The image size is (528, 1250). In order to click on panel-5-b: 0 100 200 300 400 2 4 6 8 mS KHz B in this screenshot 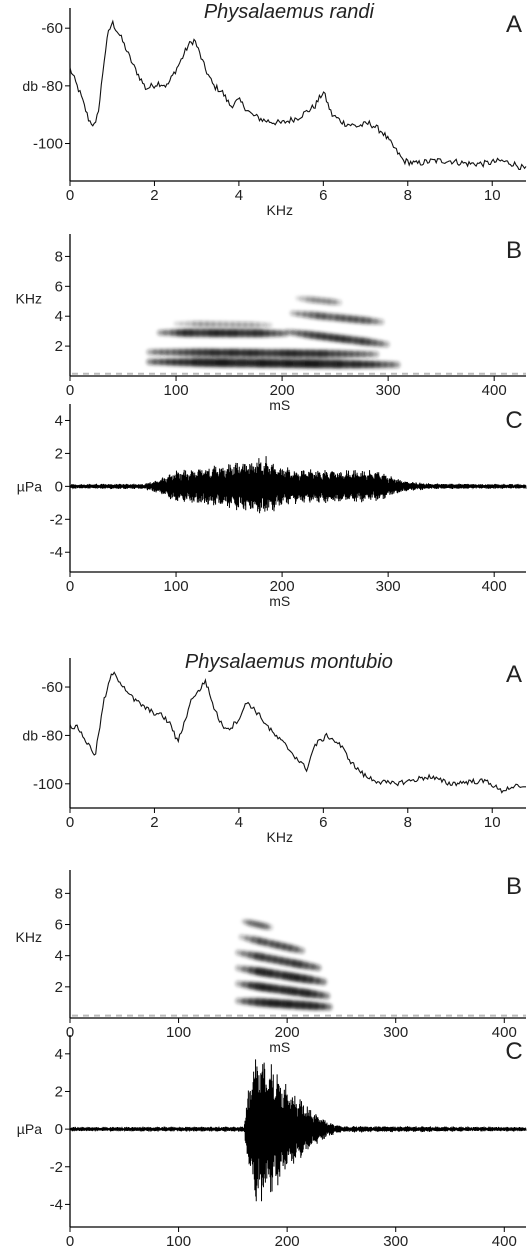, I will do `click(271, 962)`.